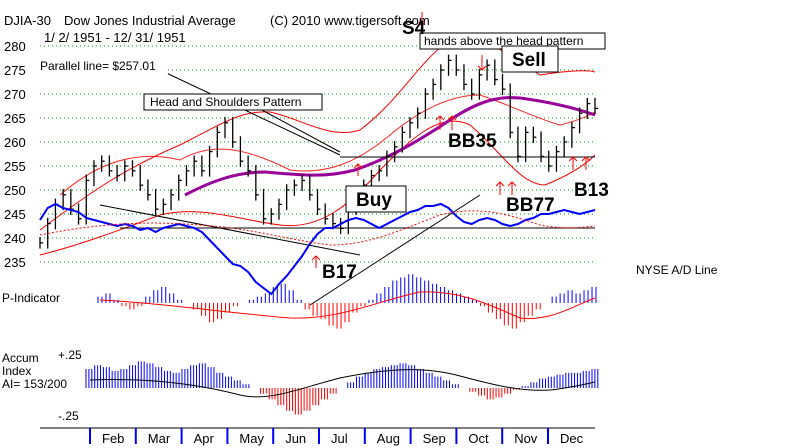 The image size is (800, 448). I want to click on buy-arrow-jul, so click(358, 169).